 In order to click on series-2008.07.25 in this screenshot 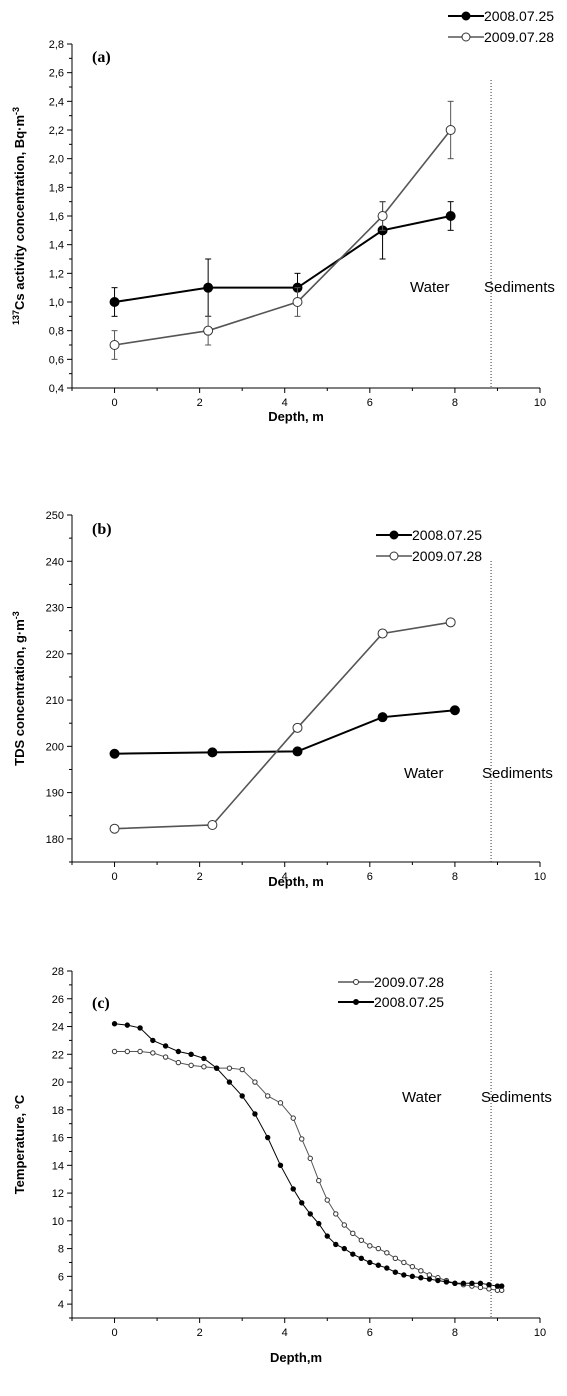, I will do `click(282, 259)`.